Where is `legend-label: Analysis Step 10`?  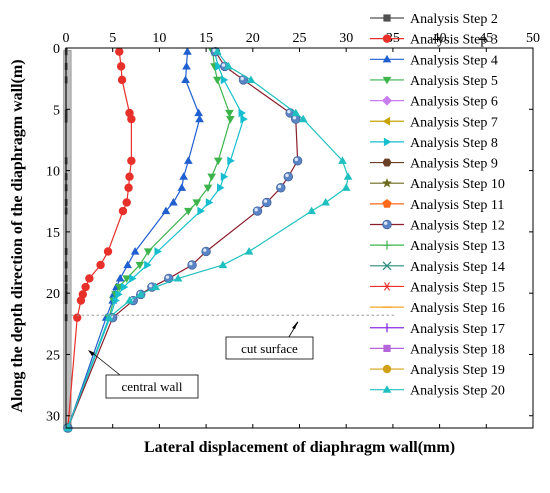 legend-label: Analysis Step 10 is located at coordinates (457, 184).